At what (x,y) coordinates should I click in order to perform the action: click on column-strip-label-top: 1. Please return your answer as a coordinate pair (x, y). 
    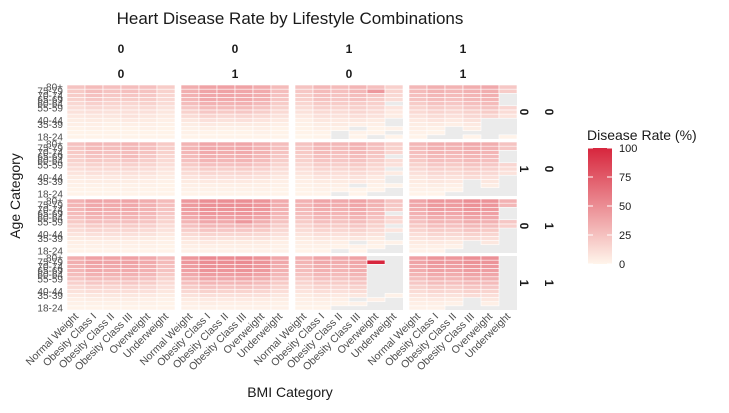
    Looking at the image, I should click on (463, 49).